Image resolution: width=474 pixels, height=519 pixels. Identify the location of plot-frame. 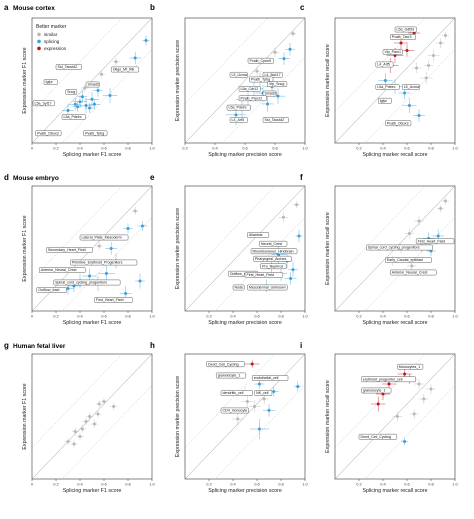
(92, 80).